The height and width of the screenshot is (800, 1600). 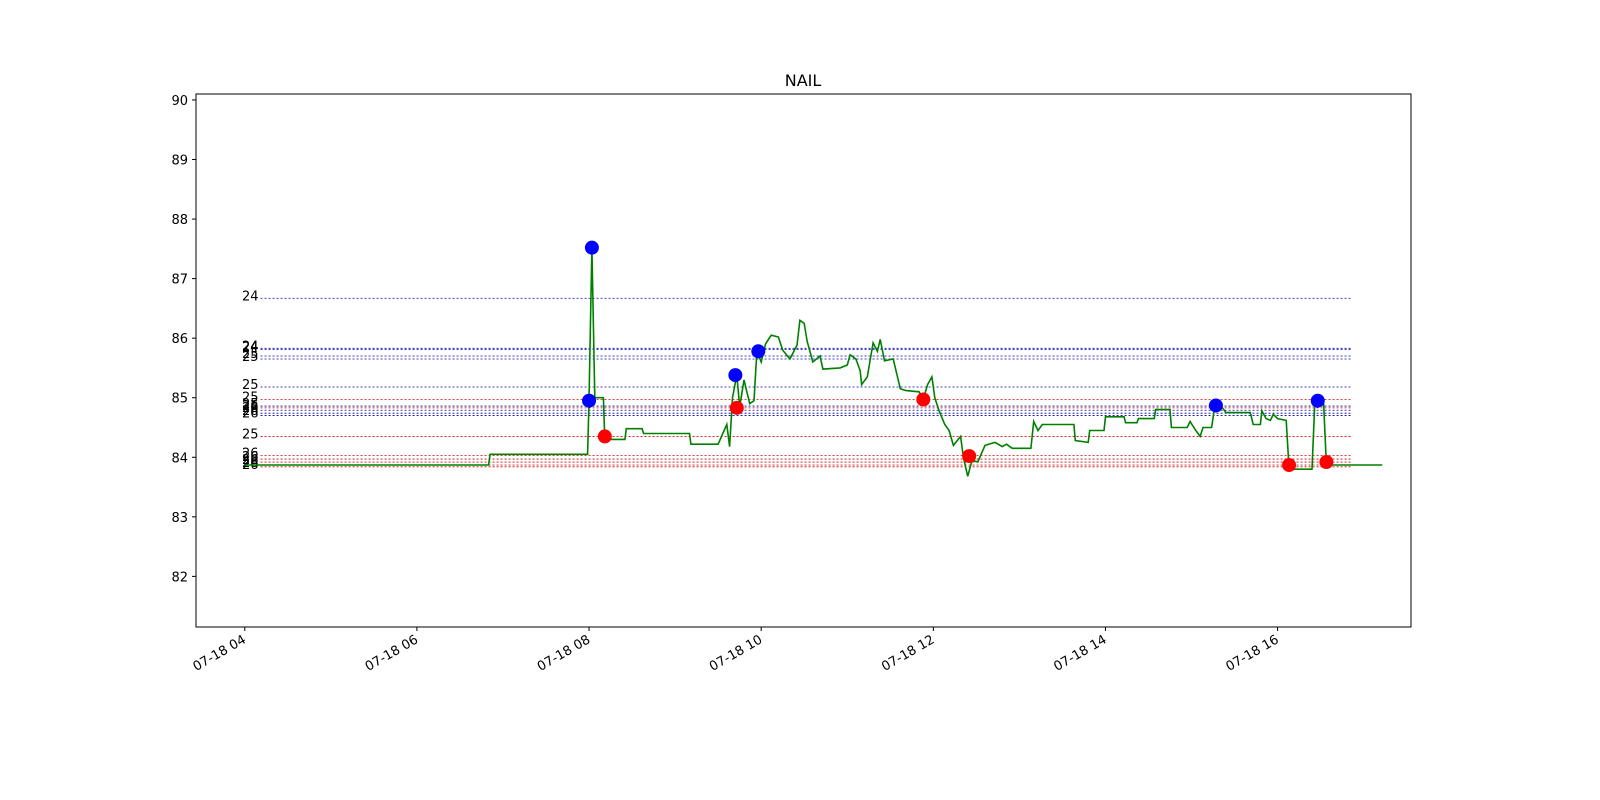 I want to click on y-tick-label: 83, so click(x=179, y=518).